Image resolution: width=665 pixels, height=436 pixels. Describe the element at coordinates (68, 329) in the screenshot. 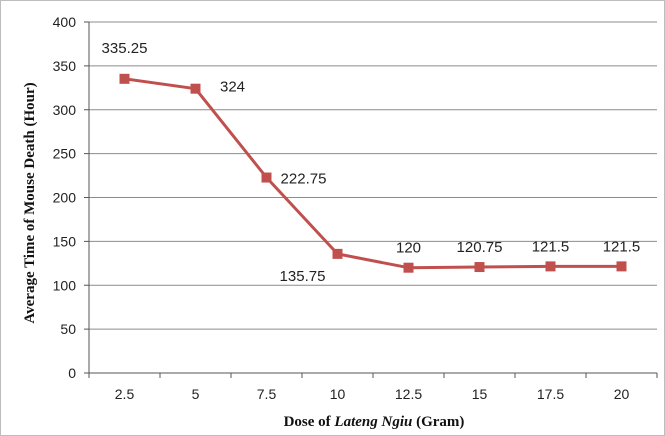

I see `y-tick-label: 50` at that location.